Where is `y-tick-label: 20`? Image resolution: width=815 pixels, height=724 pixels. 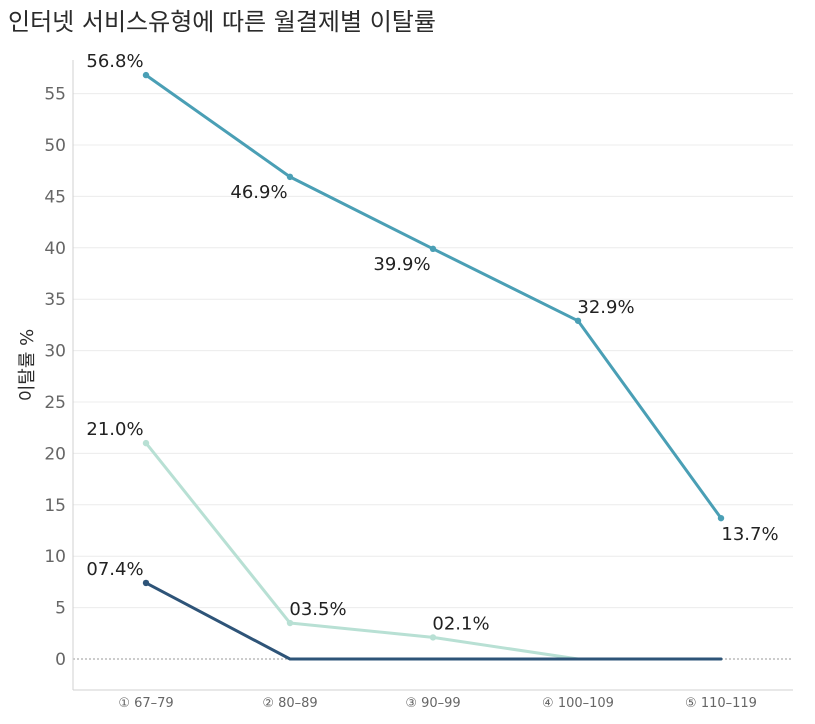 y-tick-label: 20 is located at coordinates (55, 454).